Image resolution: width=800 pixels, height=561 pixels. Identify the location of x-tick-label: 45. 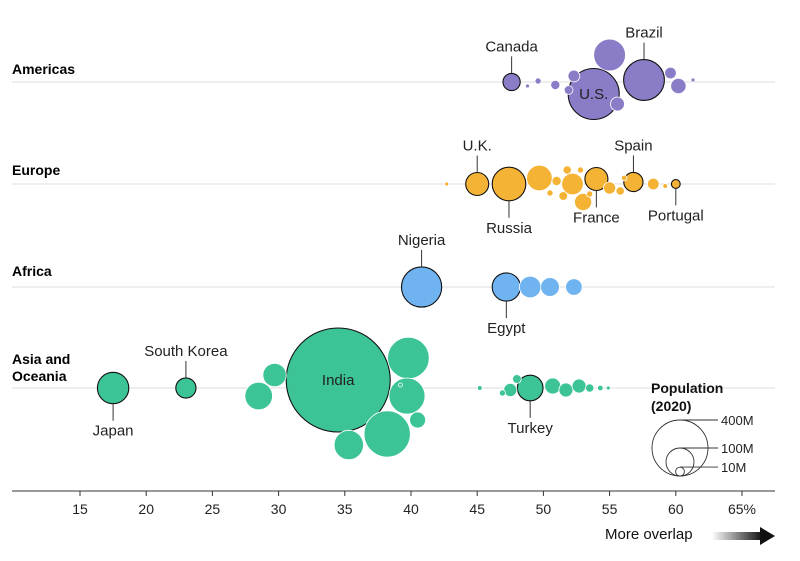
(477, 509).